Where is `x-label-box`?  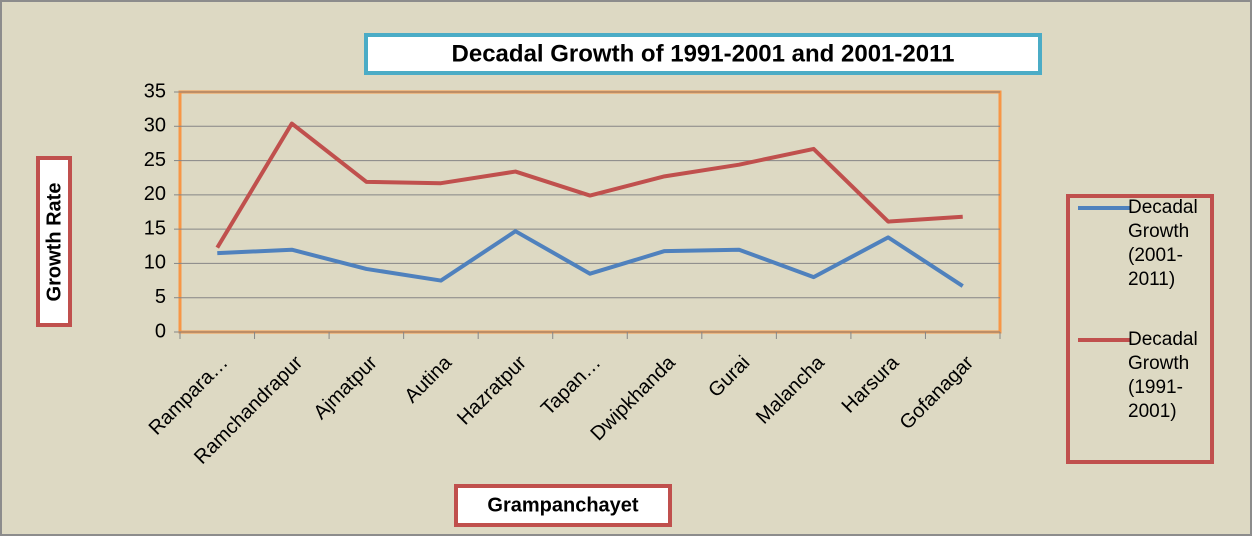 x-label-box is located at coordinates (563, 505).